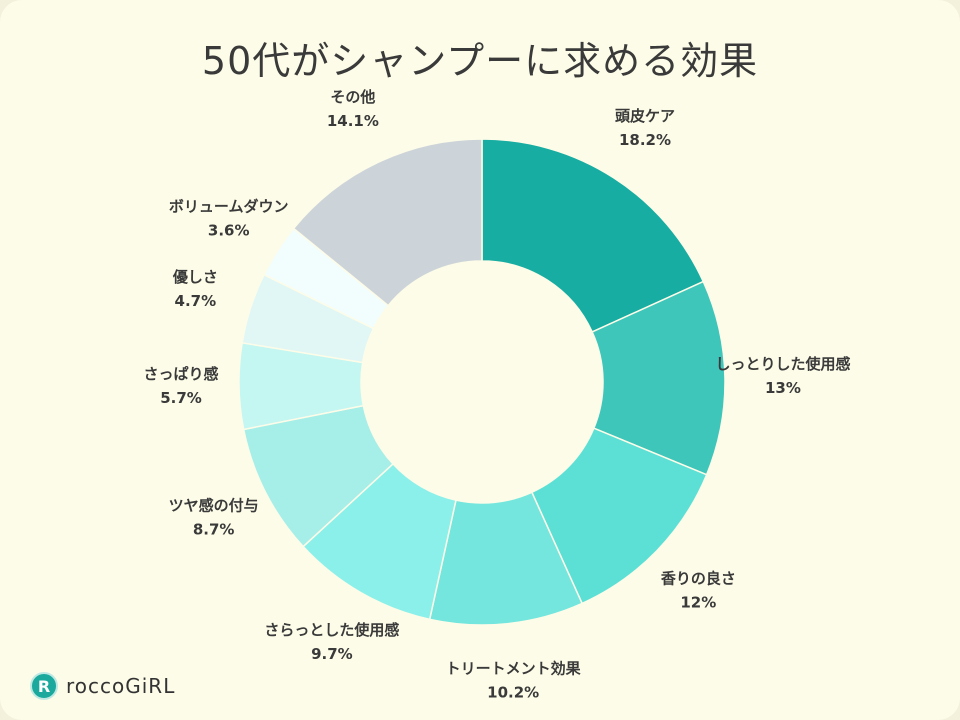  I want to click on slice-label: さっぱり感, so click(181, 374).